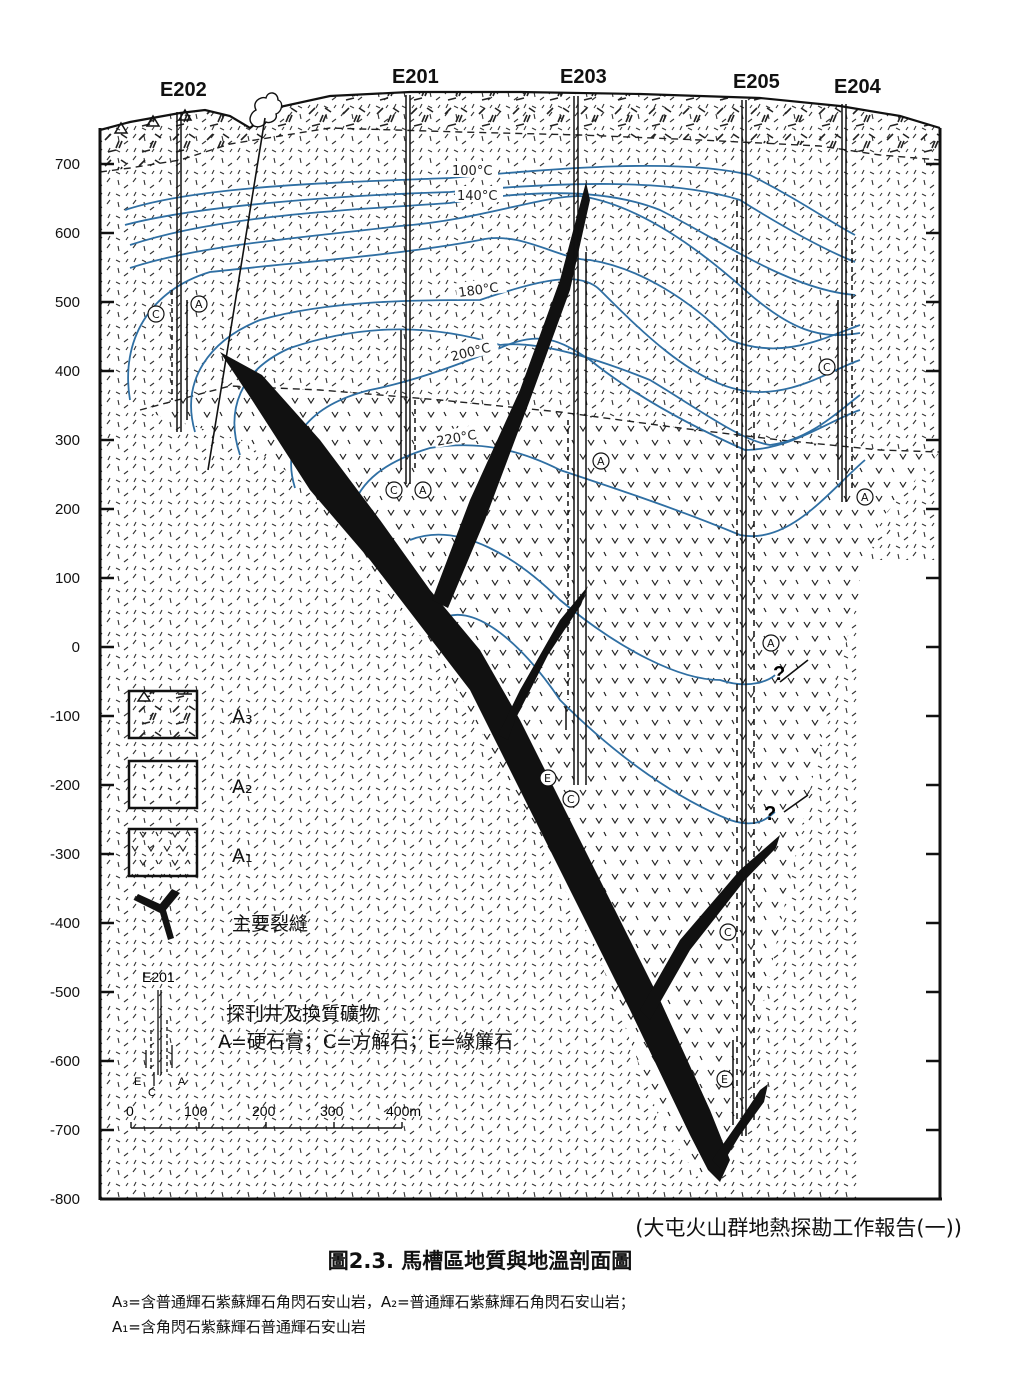 The height and width of the screenshot is (1378, 1024). I want to click on legend-well-mark-c: C, so click(152, 1093).